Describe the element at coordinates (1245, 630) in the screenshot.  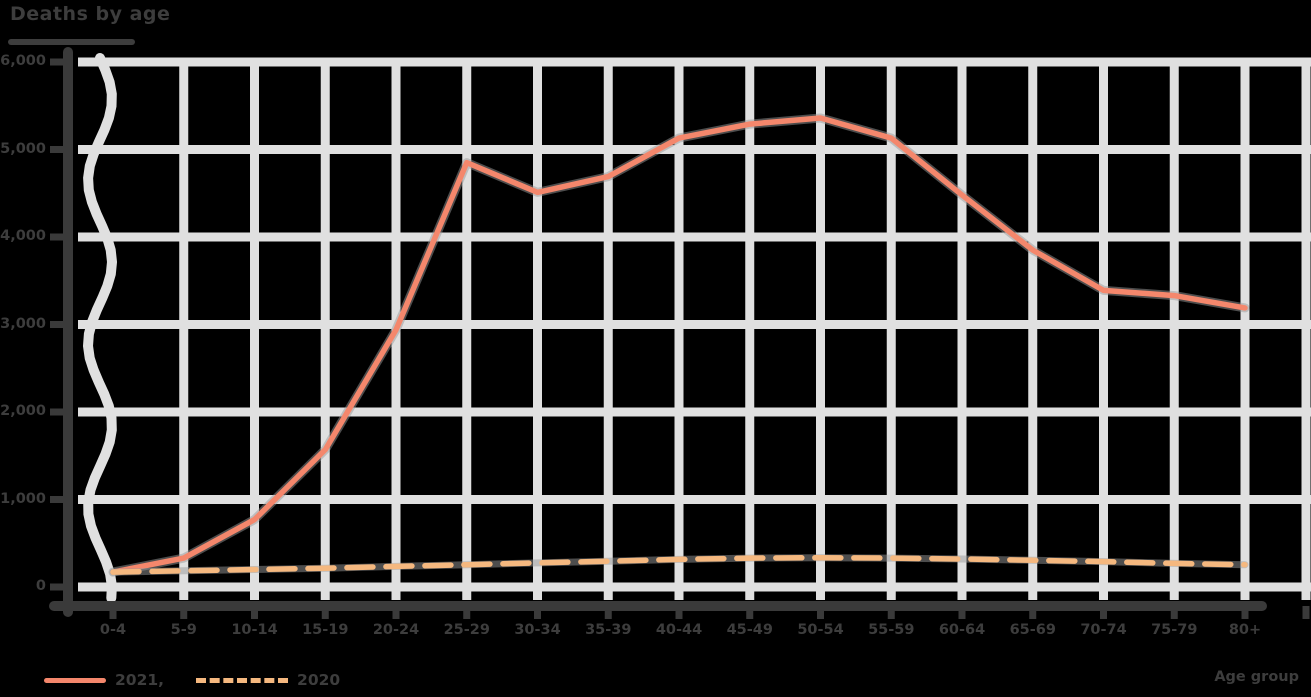
I see `x-tick-label: 80+` at that location.